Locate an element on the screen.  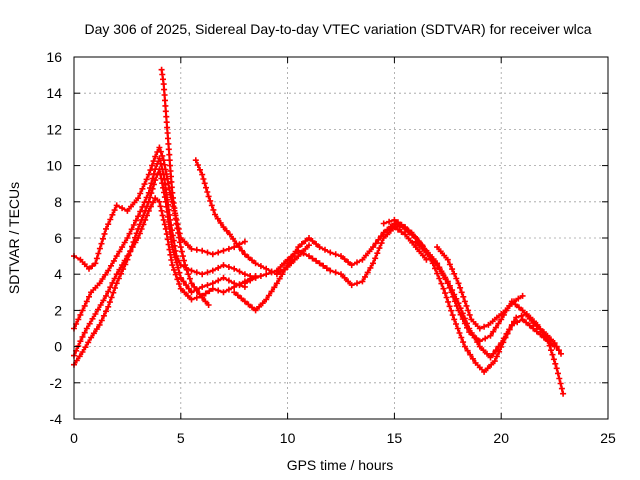
y-tick-label: 12 is located at coordinates (54, 129).